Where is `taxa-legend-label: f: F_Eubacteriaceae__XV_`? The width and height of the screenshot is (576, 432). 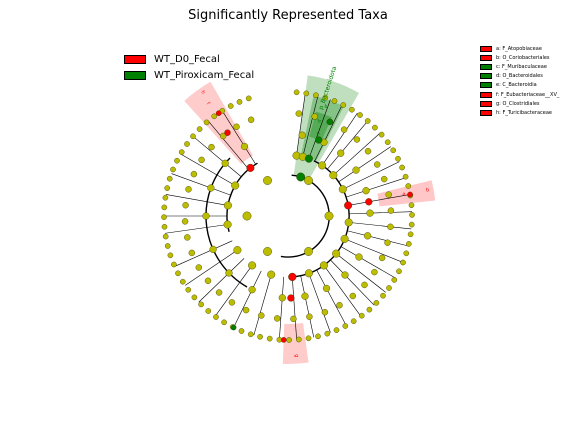 taxa-legend-label: f: F_Eubacteriaceae__XV_ is located at coordinates (528, 94).